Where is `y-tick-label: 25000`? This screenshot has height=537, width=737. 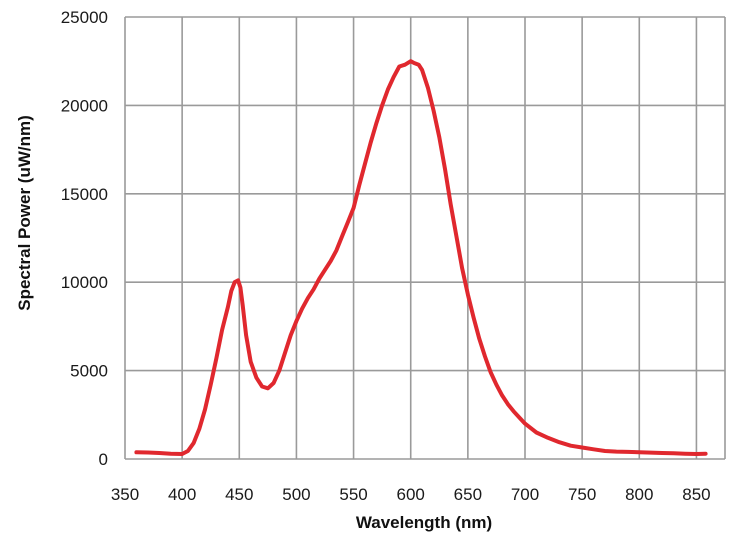 y-tick-label: 25000 is located at coordinates (84, 17).